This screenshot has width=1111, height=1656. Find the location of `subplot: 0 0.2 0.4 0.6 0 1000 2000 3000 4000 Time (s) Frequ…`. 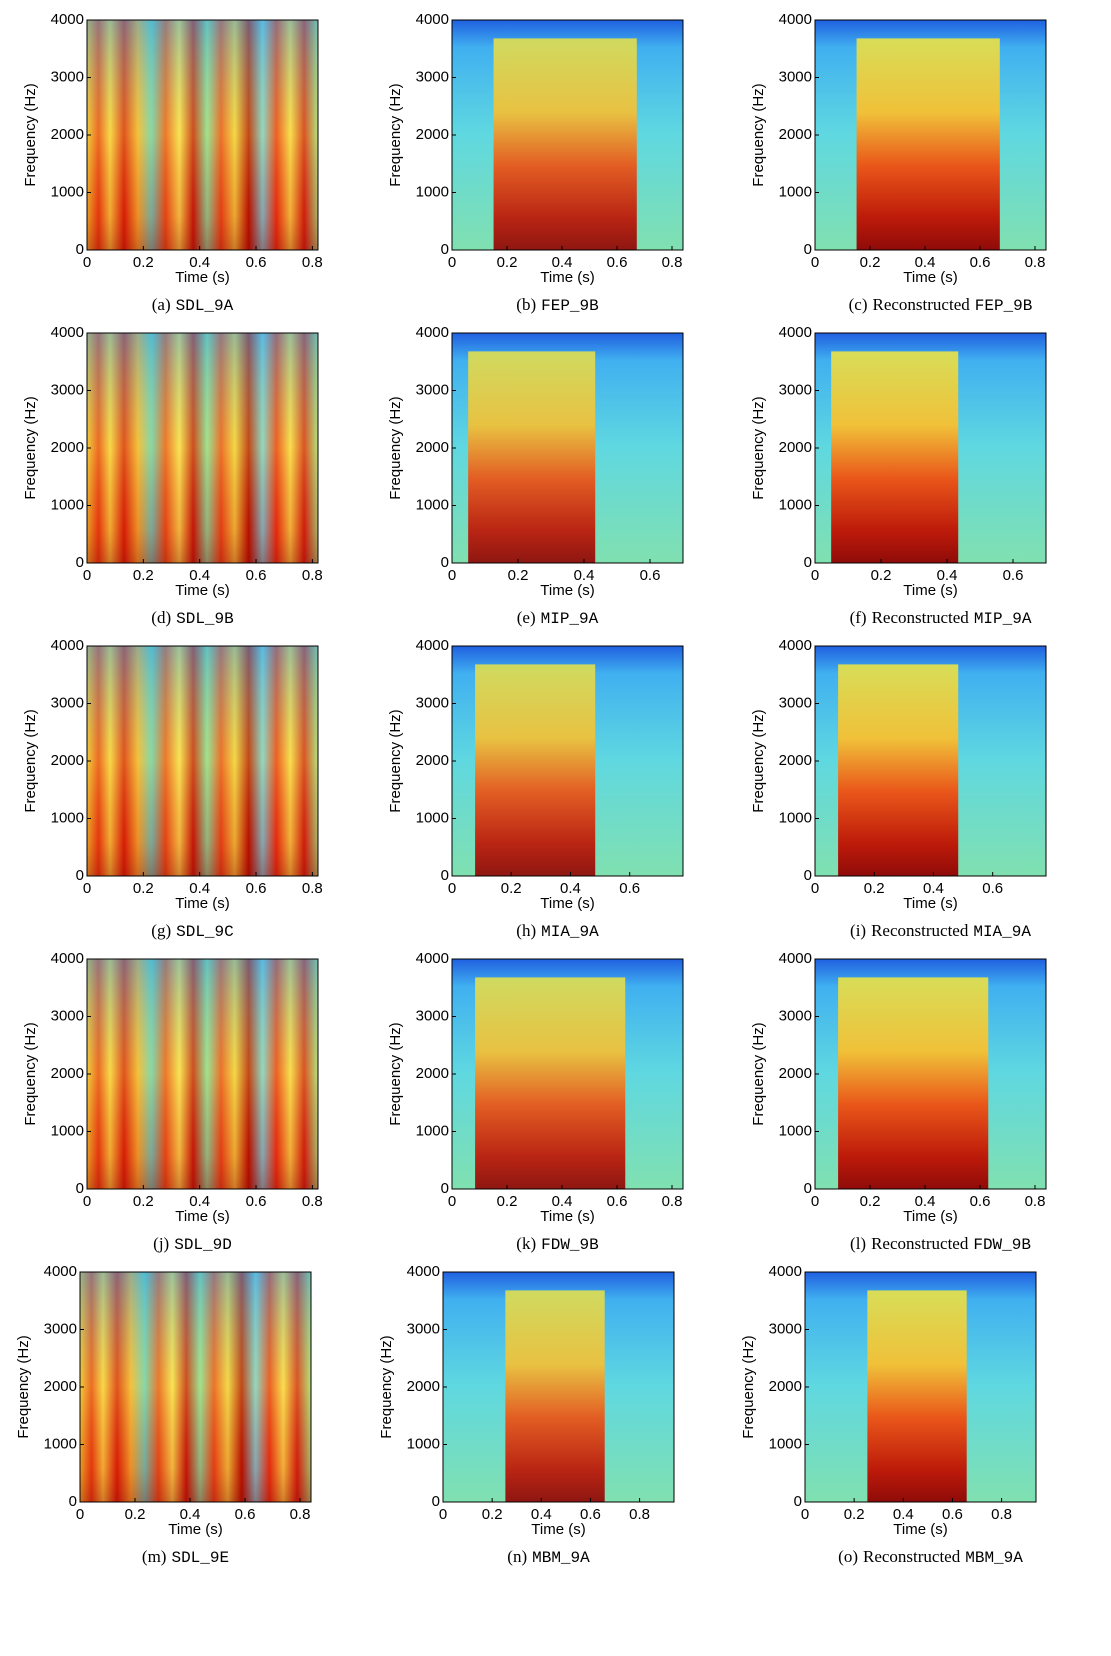

subplot: 0 0.2 0.4 0.6 0 1000 2000 3000 4000 Time (s) Frequ… is located at coordinates (898, 789).